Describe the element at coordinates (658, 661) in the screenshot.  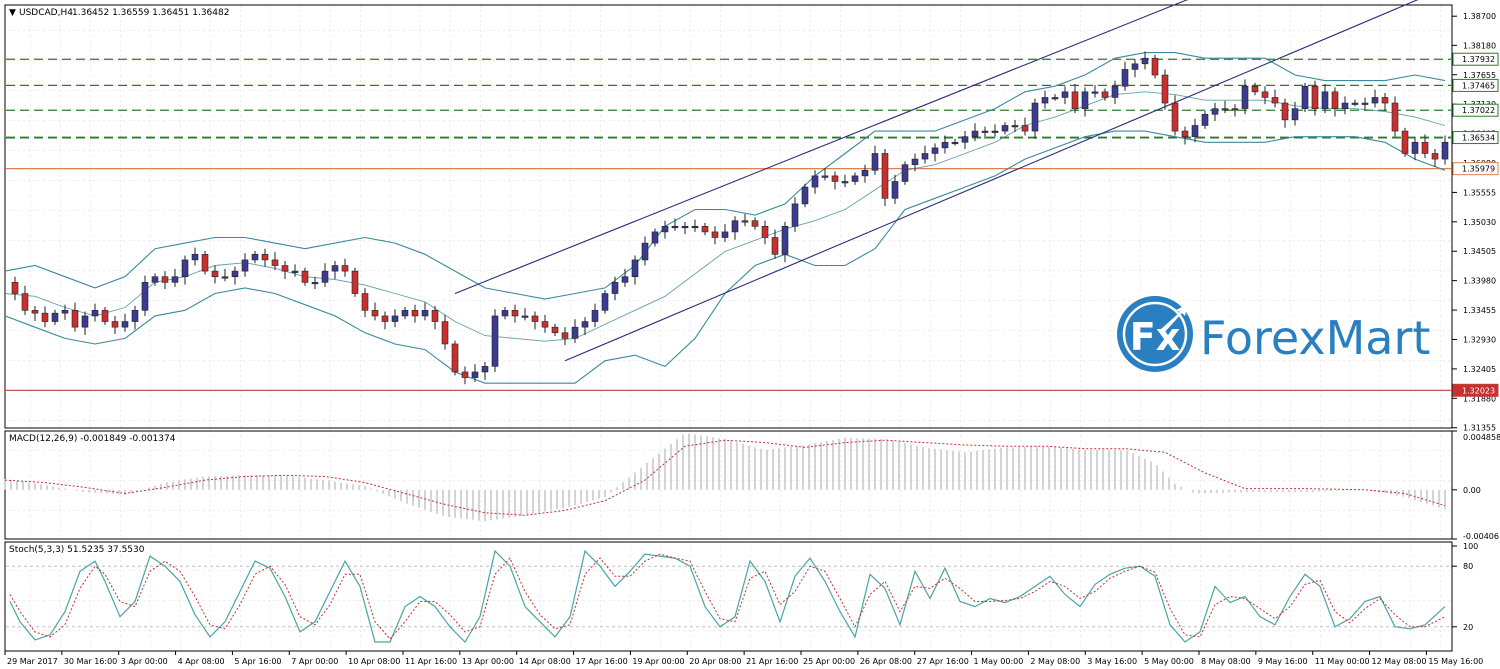
I see `time-tick-label: 19 Apr 00:00` at that location.